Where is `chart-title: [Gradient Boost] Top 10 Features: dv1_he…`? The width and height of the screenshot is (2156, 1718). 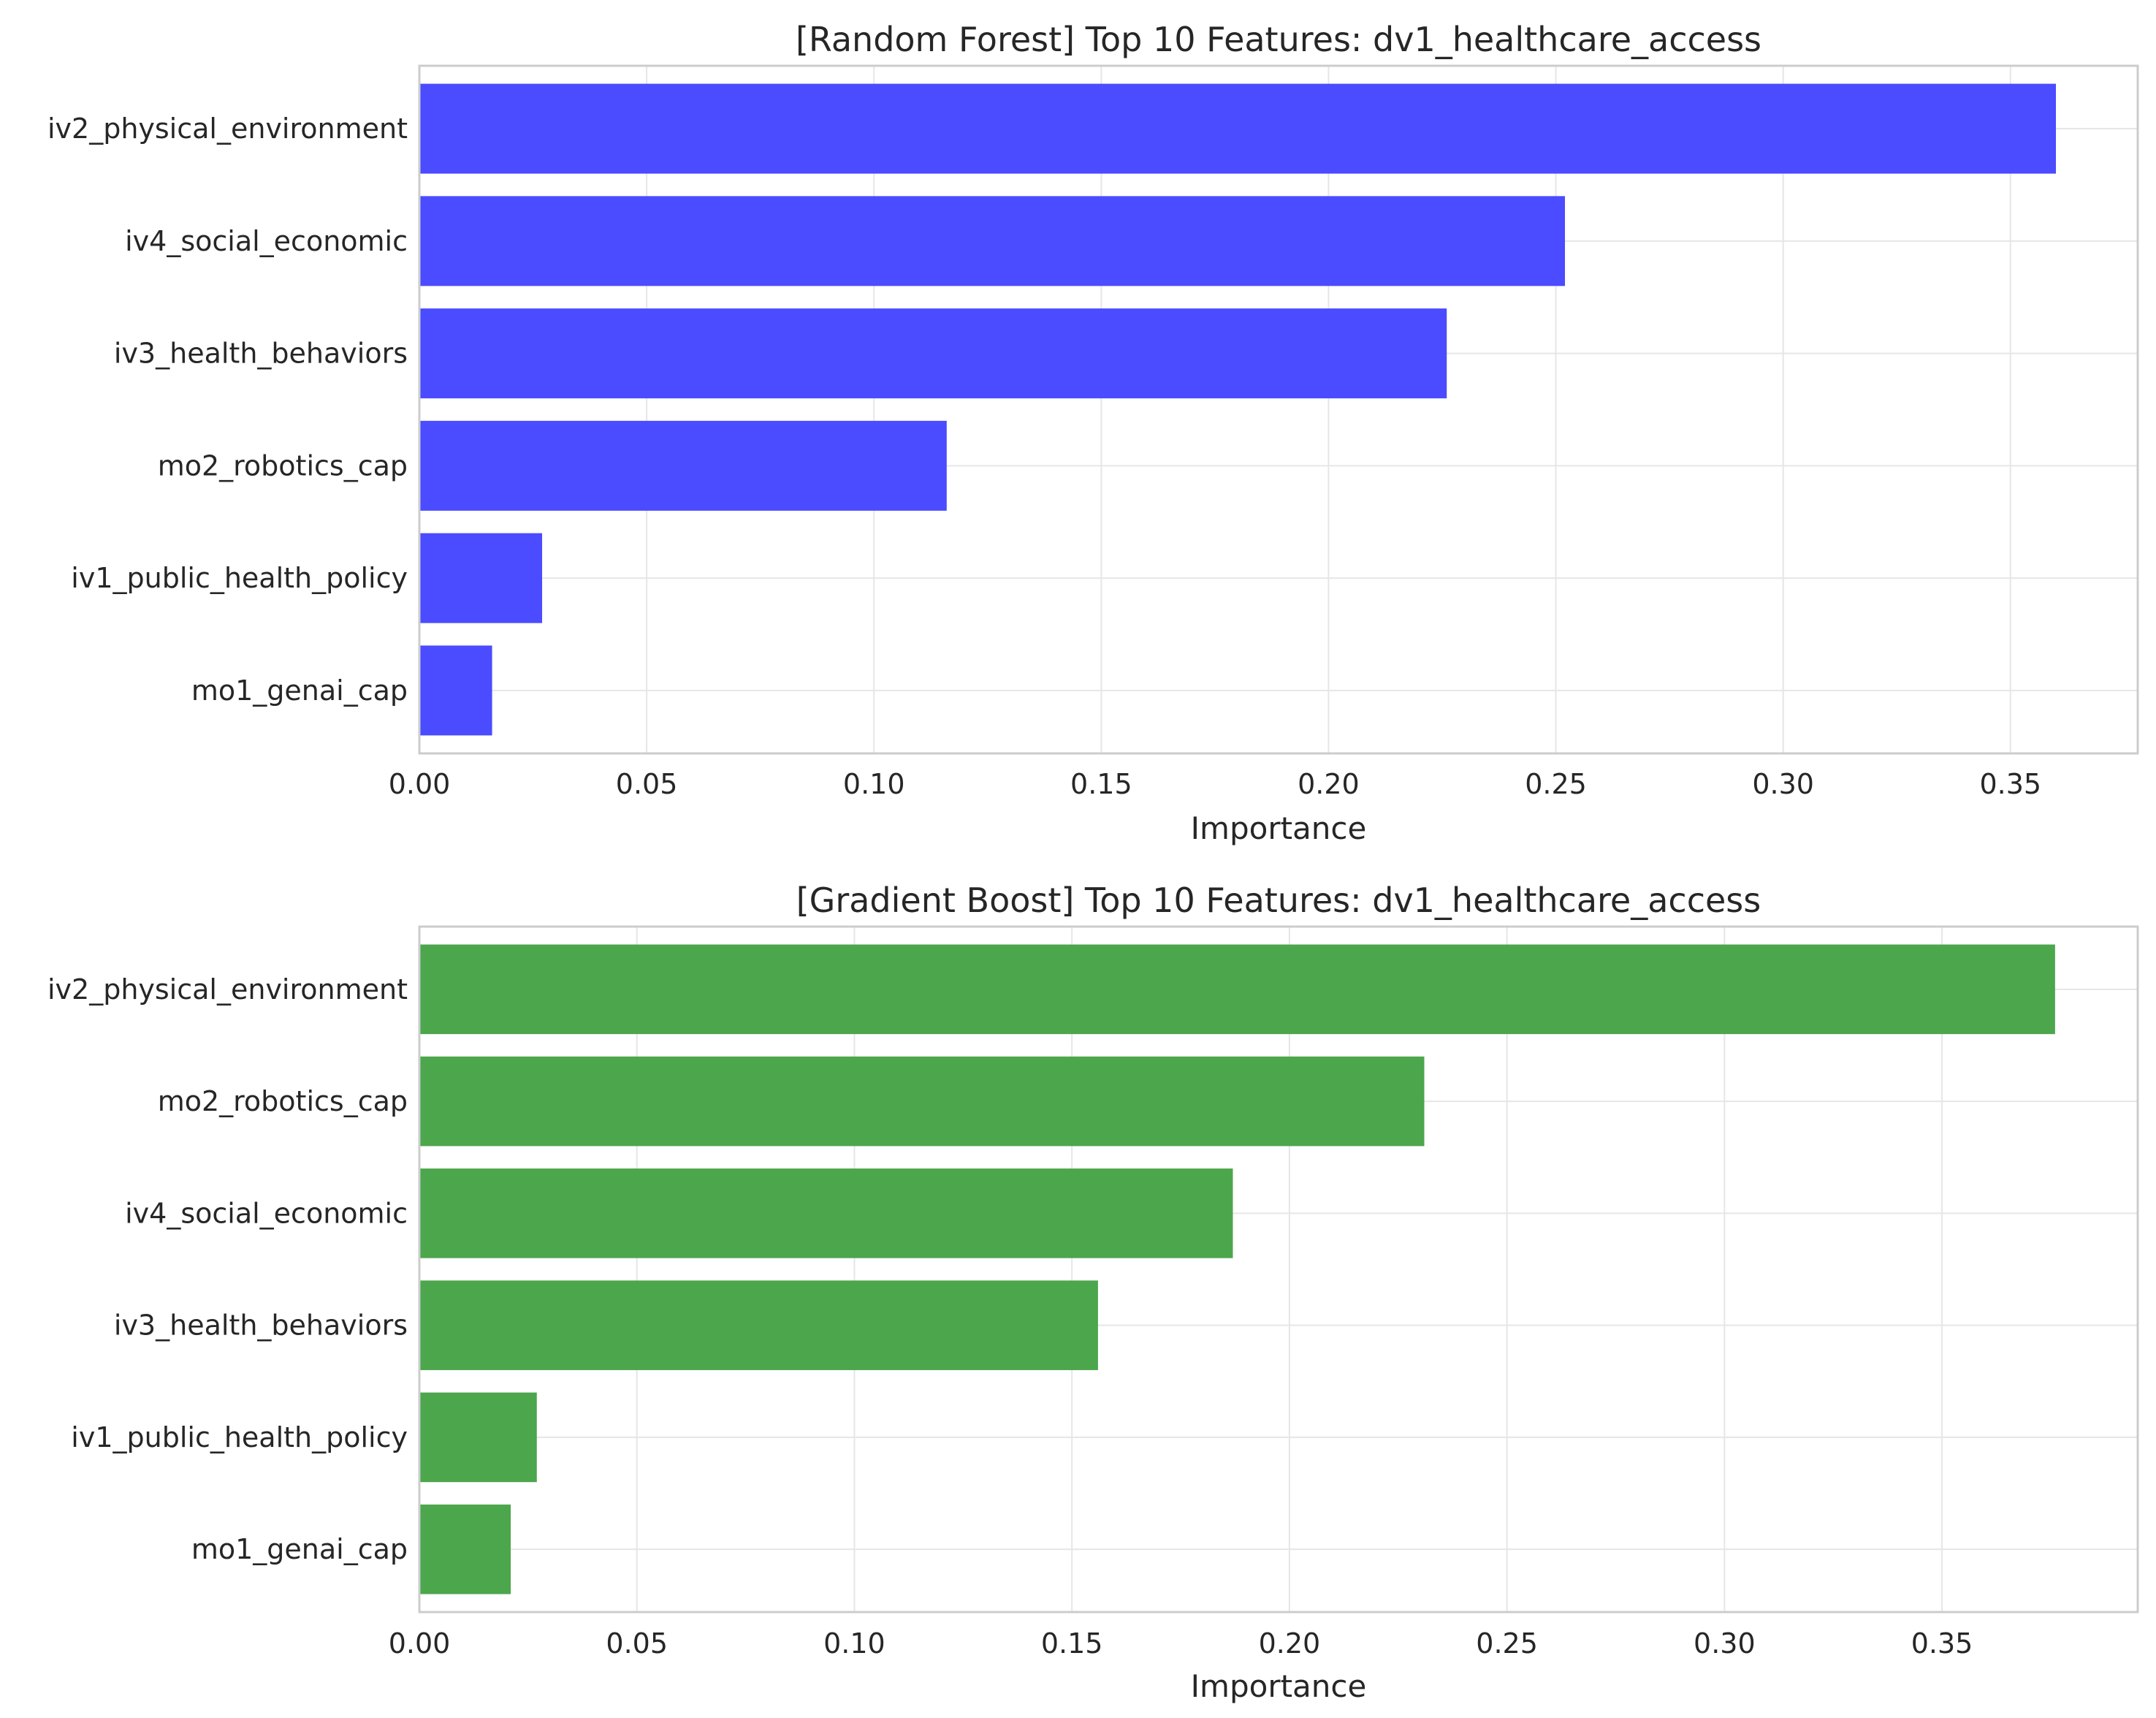 chart-title: [Gradient Boost] Top 10 Features: dv1_he… is located at coordinates (1278, 900).